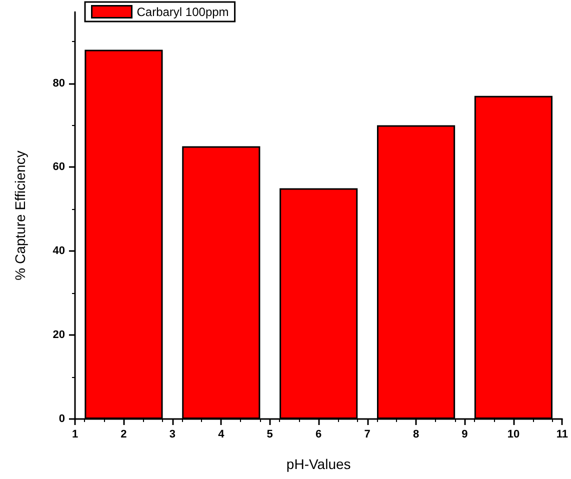 This screenshot has height=479, width=571. Describe the element at coordinates (319, 434) in the screenshot. I see `x-tick-label: 6` at that location.